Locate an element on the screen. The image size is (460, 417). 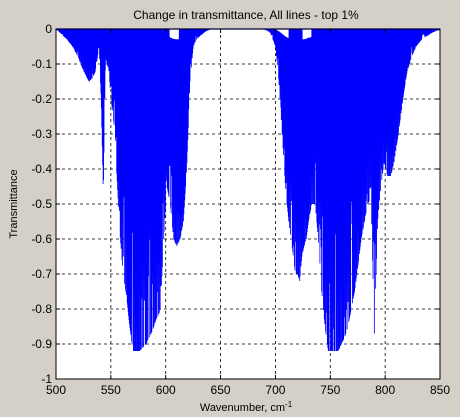
x-tick-label: 750 is located at coordinates (330, 390).